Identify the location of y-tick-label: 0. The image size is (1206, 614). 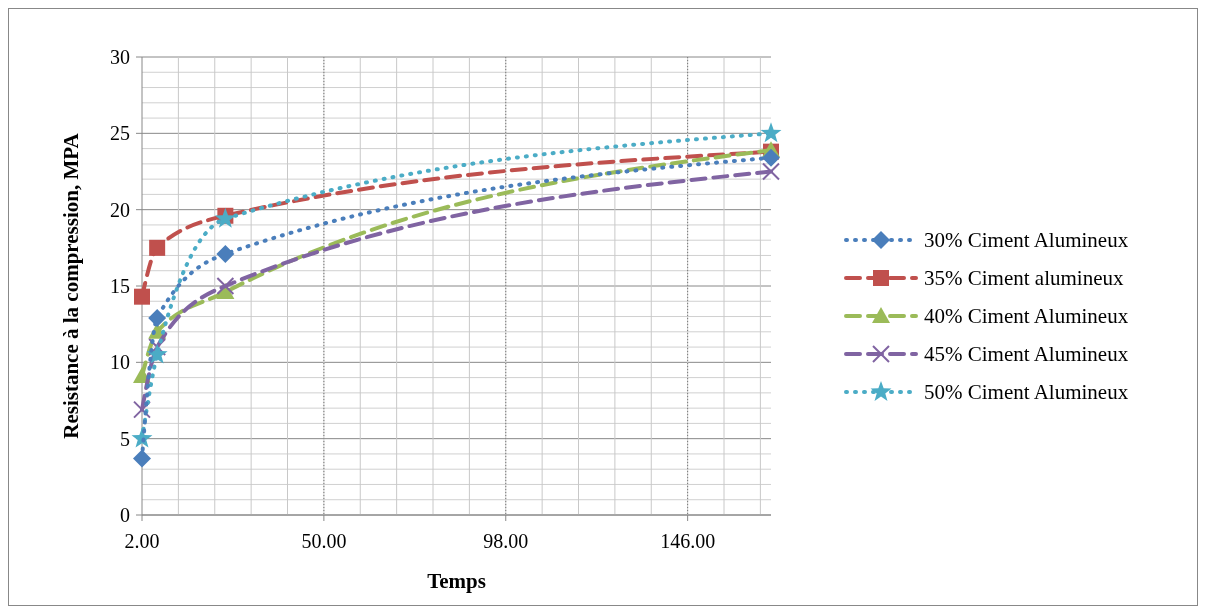
(125, 515).